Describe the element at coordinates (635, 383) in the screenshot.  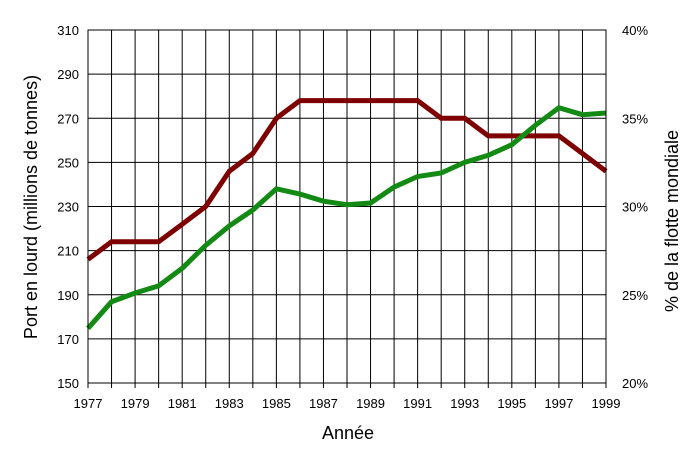
I see `y-right-tick-label: 20%` at that location.